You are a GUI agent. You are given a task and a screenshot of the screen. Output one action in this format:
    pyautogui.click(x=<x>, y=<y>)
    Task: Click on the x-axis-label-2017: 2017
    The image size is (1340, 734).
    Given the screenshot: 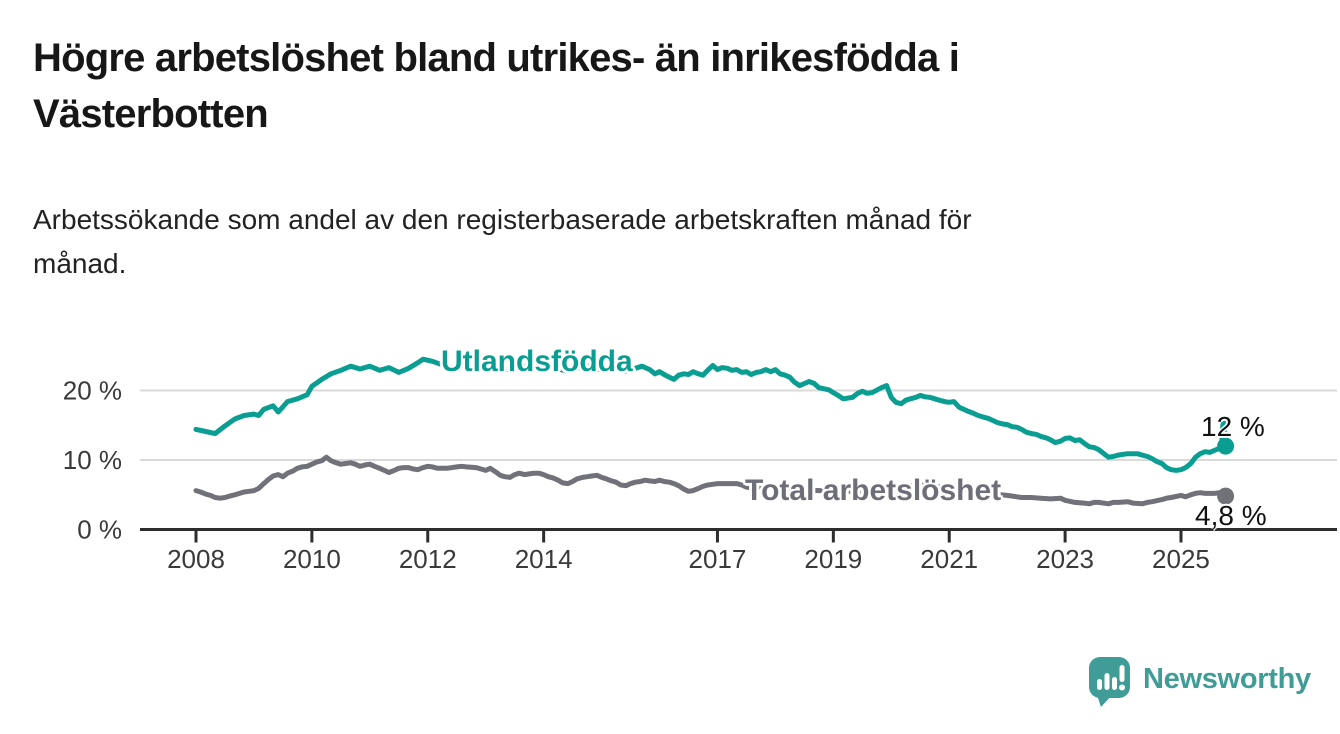 What is the action you would take?
    pyautogui.click(x=718, y=559)
    